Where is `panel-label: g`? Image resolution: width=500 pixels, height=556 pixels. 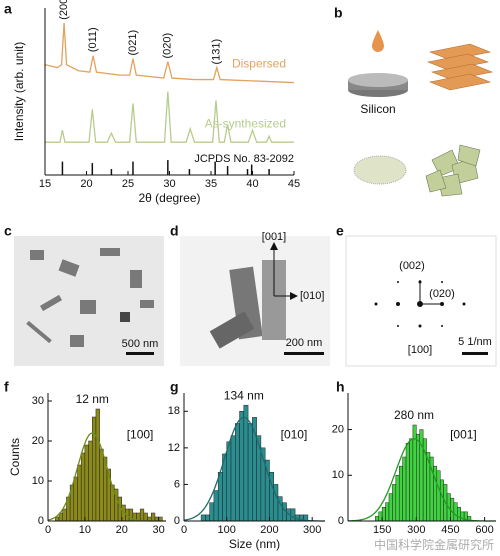 panel-label: g is located at coordinates (174, 387).